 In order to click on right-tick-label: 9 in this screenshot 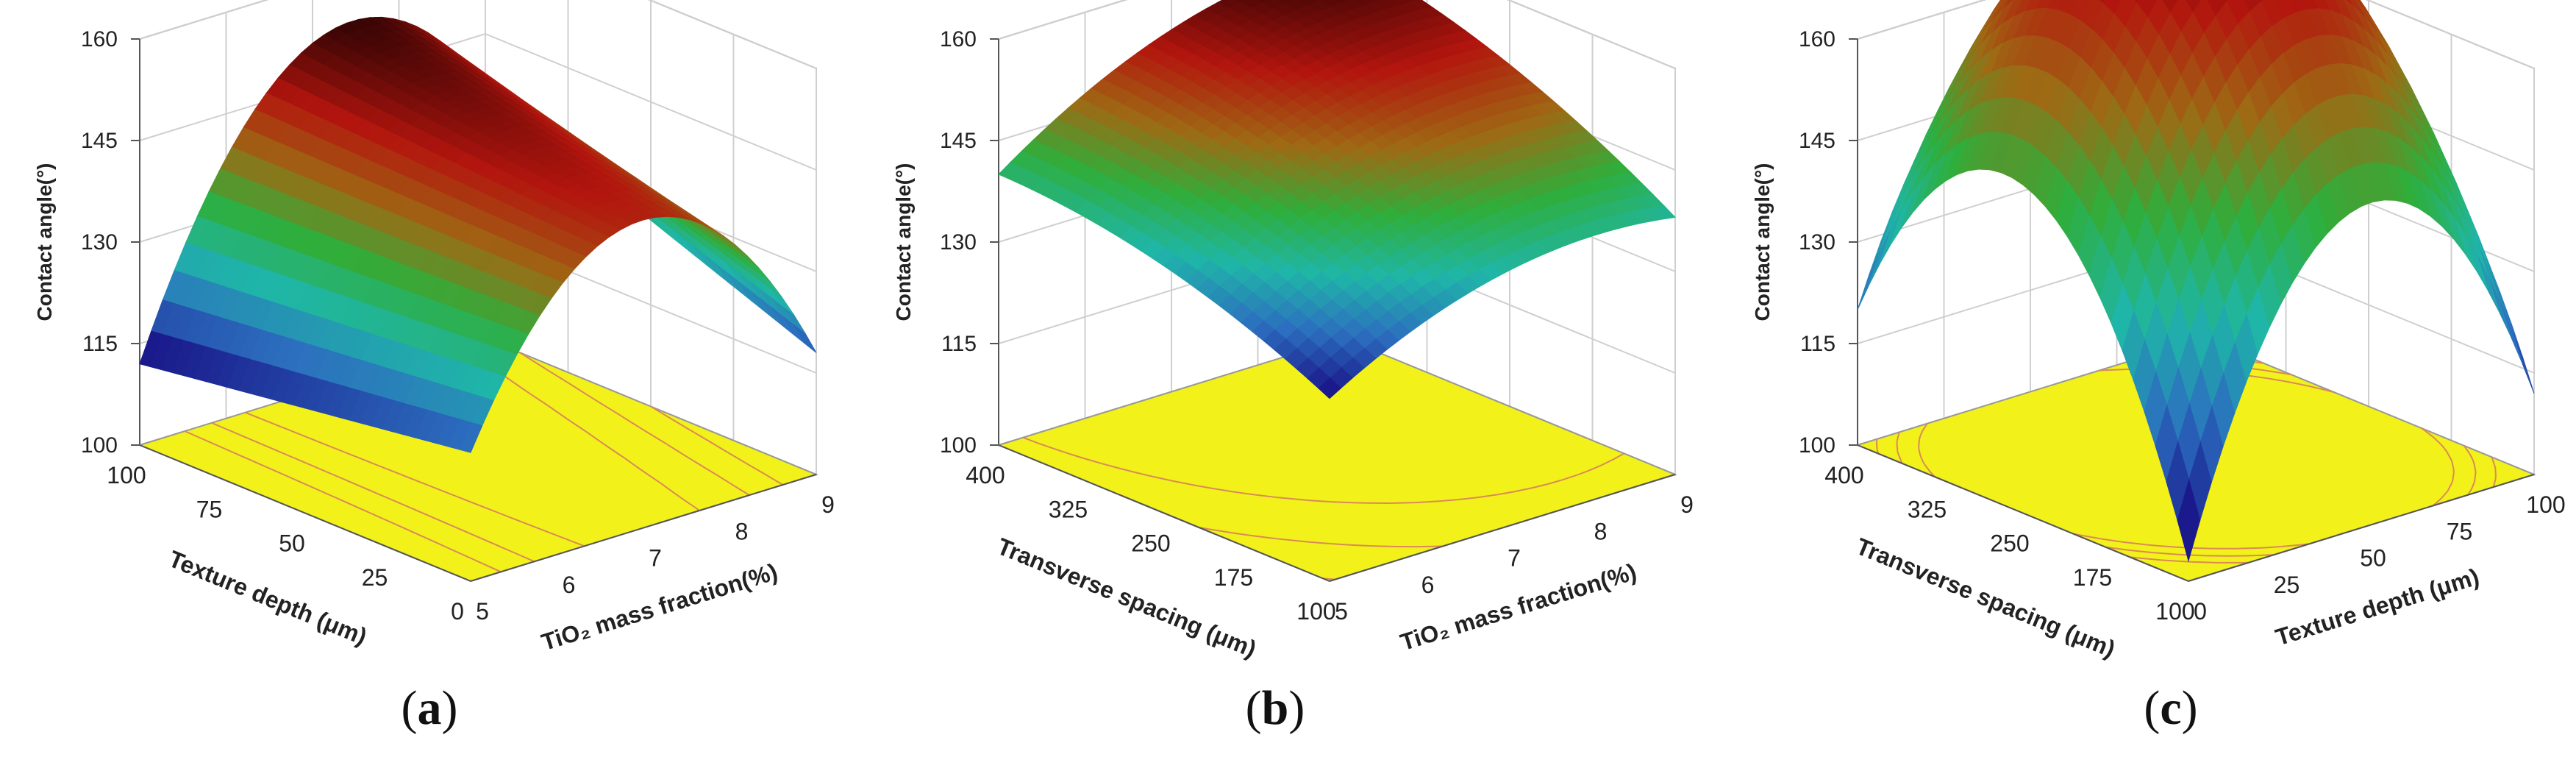, I will do `click(828, 504)`.